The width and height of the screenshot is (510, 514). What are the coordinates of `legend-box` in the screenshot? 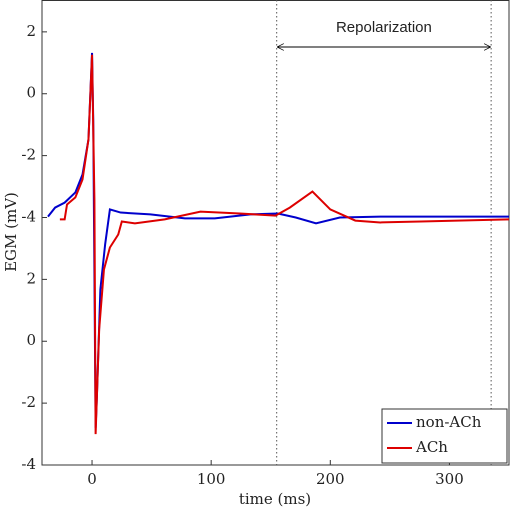 It's located at (444, 436).